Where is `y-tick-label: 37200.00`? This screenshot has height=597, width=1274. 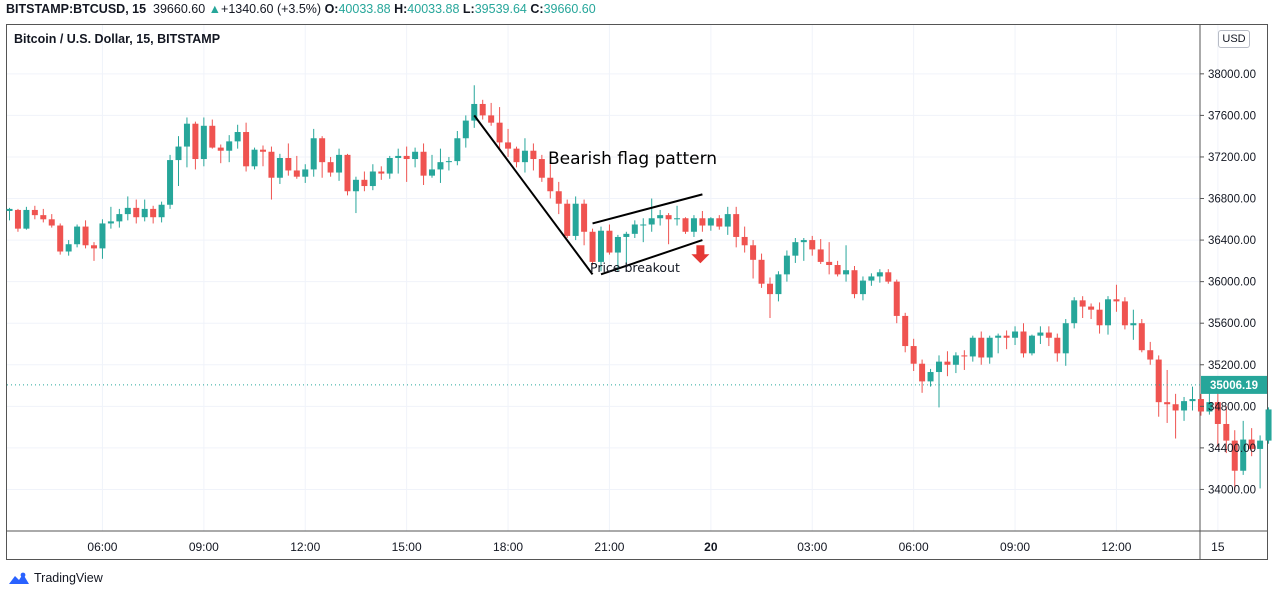 y-tick-label: 37200.00 is located at coordinates (1232, 158).